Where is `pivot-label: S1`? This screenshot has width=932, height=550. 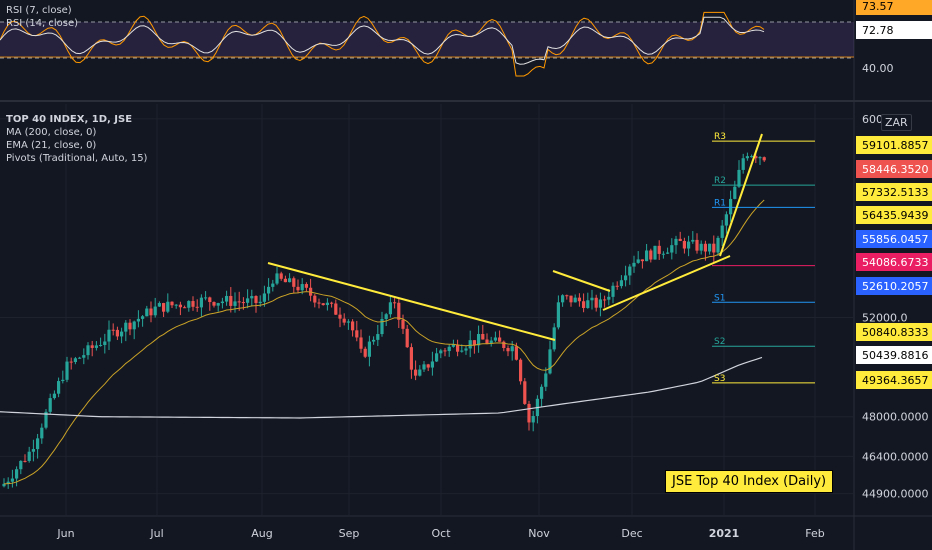
pivot-label: S1 is located at coordinates (719, 298).